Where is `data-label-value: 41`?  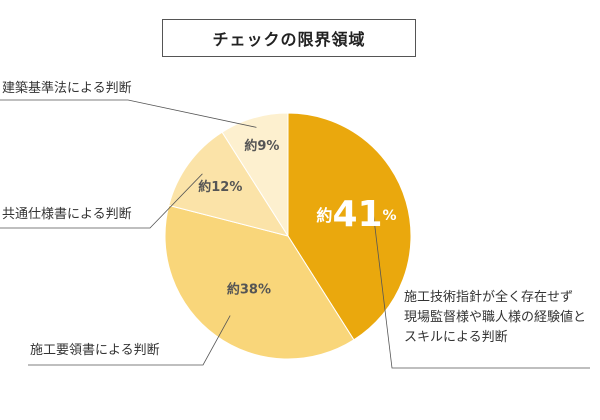
data-label-value: 41 is located at coordinates (357, 214).